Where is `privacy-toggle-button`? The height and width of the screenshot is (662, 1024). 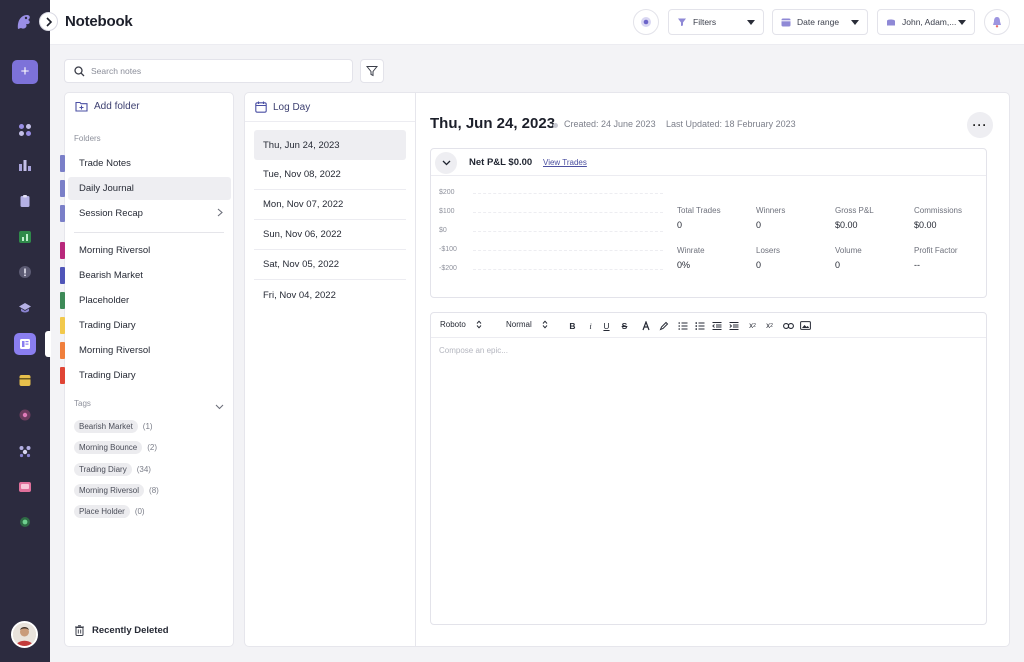 privacy-toggle-button is located at coordinates (646, 22).